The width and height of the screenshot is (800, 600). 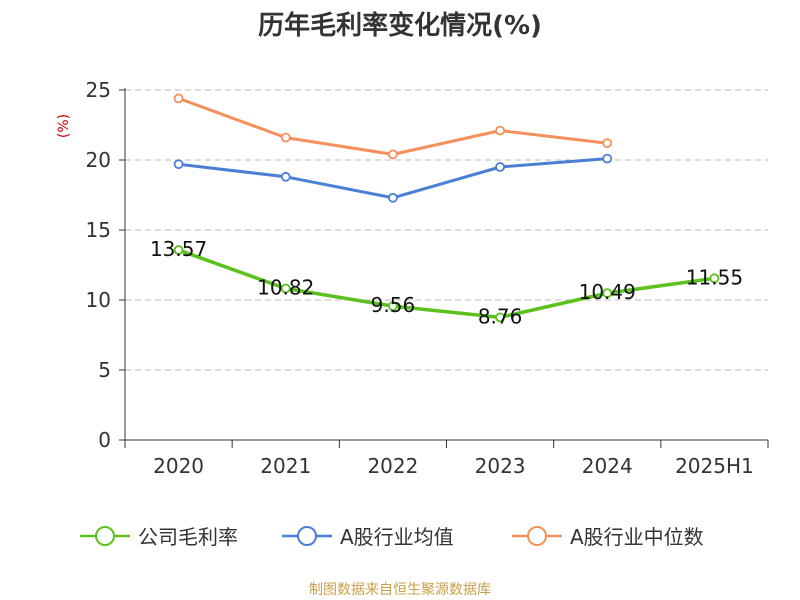 I want to click on data-label: 10.49, so click(x=607, y=292).